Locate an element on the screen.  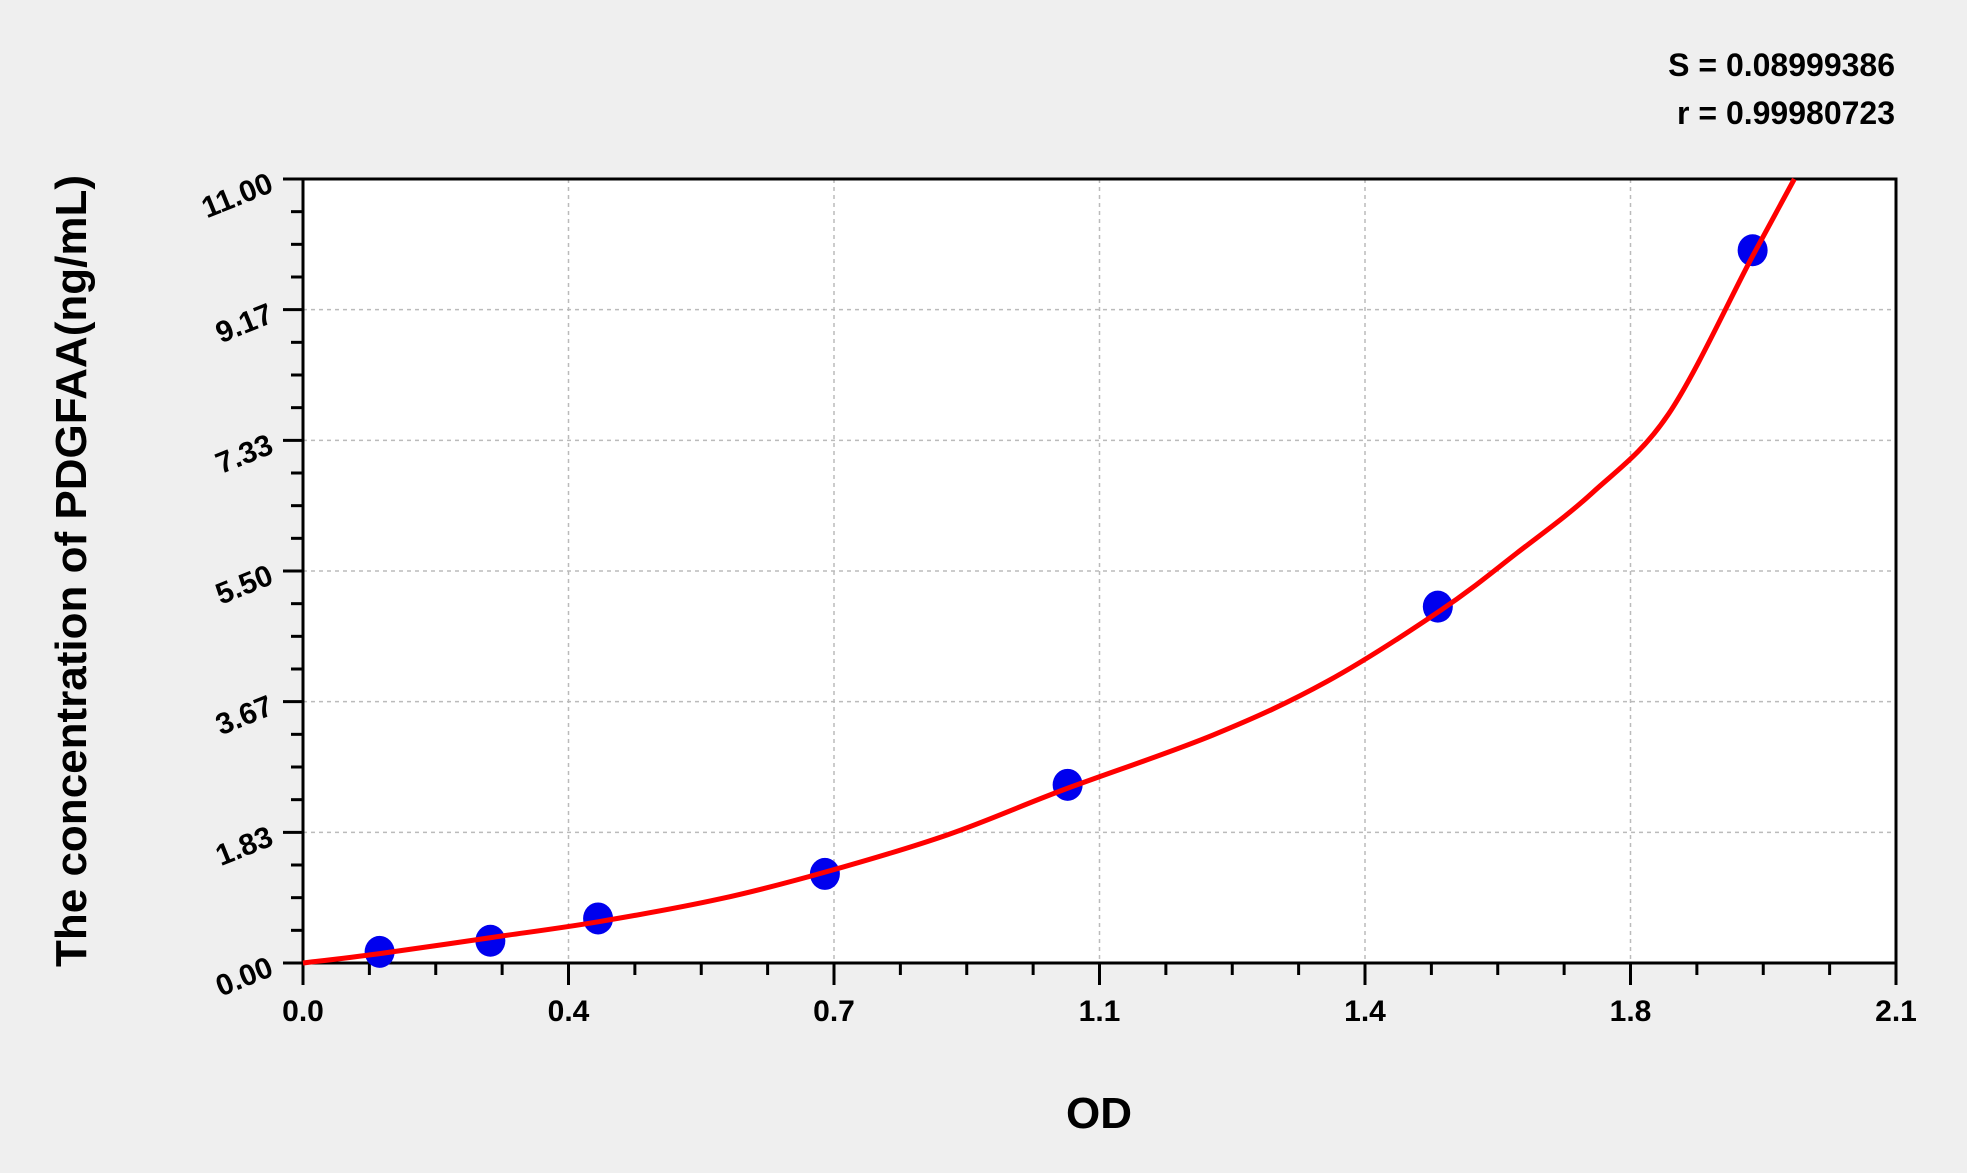
x-tick-label: 0.4 is located at coordinates (569, 1011).